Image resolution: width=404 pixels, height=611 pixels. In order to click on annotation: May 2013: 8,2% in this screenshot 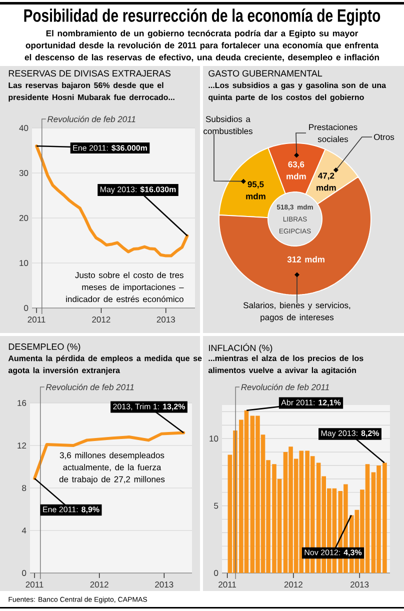, I will do `click(350, 434)`.